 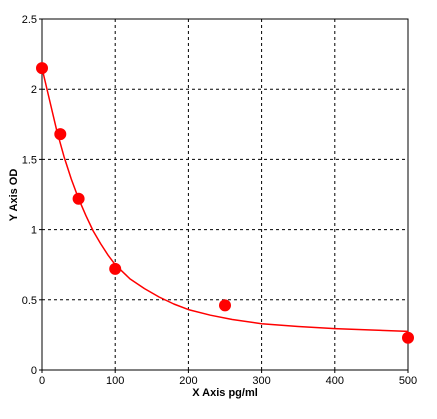 I want to click on x-tick-label: 0, so click(x=42, y=381).